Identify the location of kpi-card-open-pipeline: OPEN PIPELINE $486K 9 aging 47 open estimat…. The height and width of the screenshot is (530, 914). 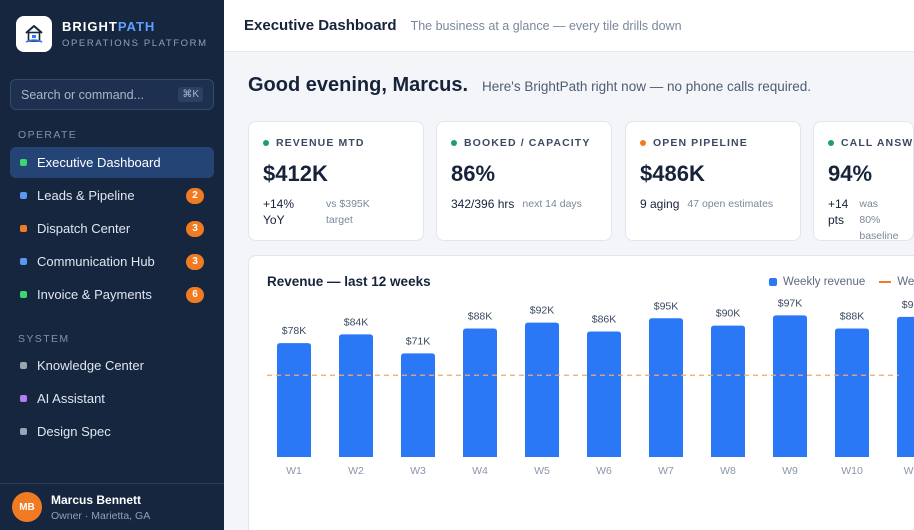
(713, 181).